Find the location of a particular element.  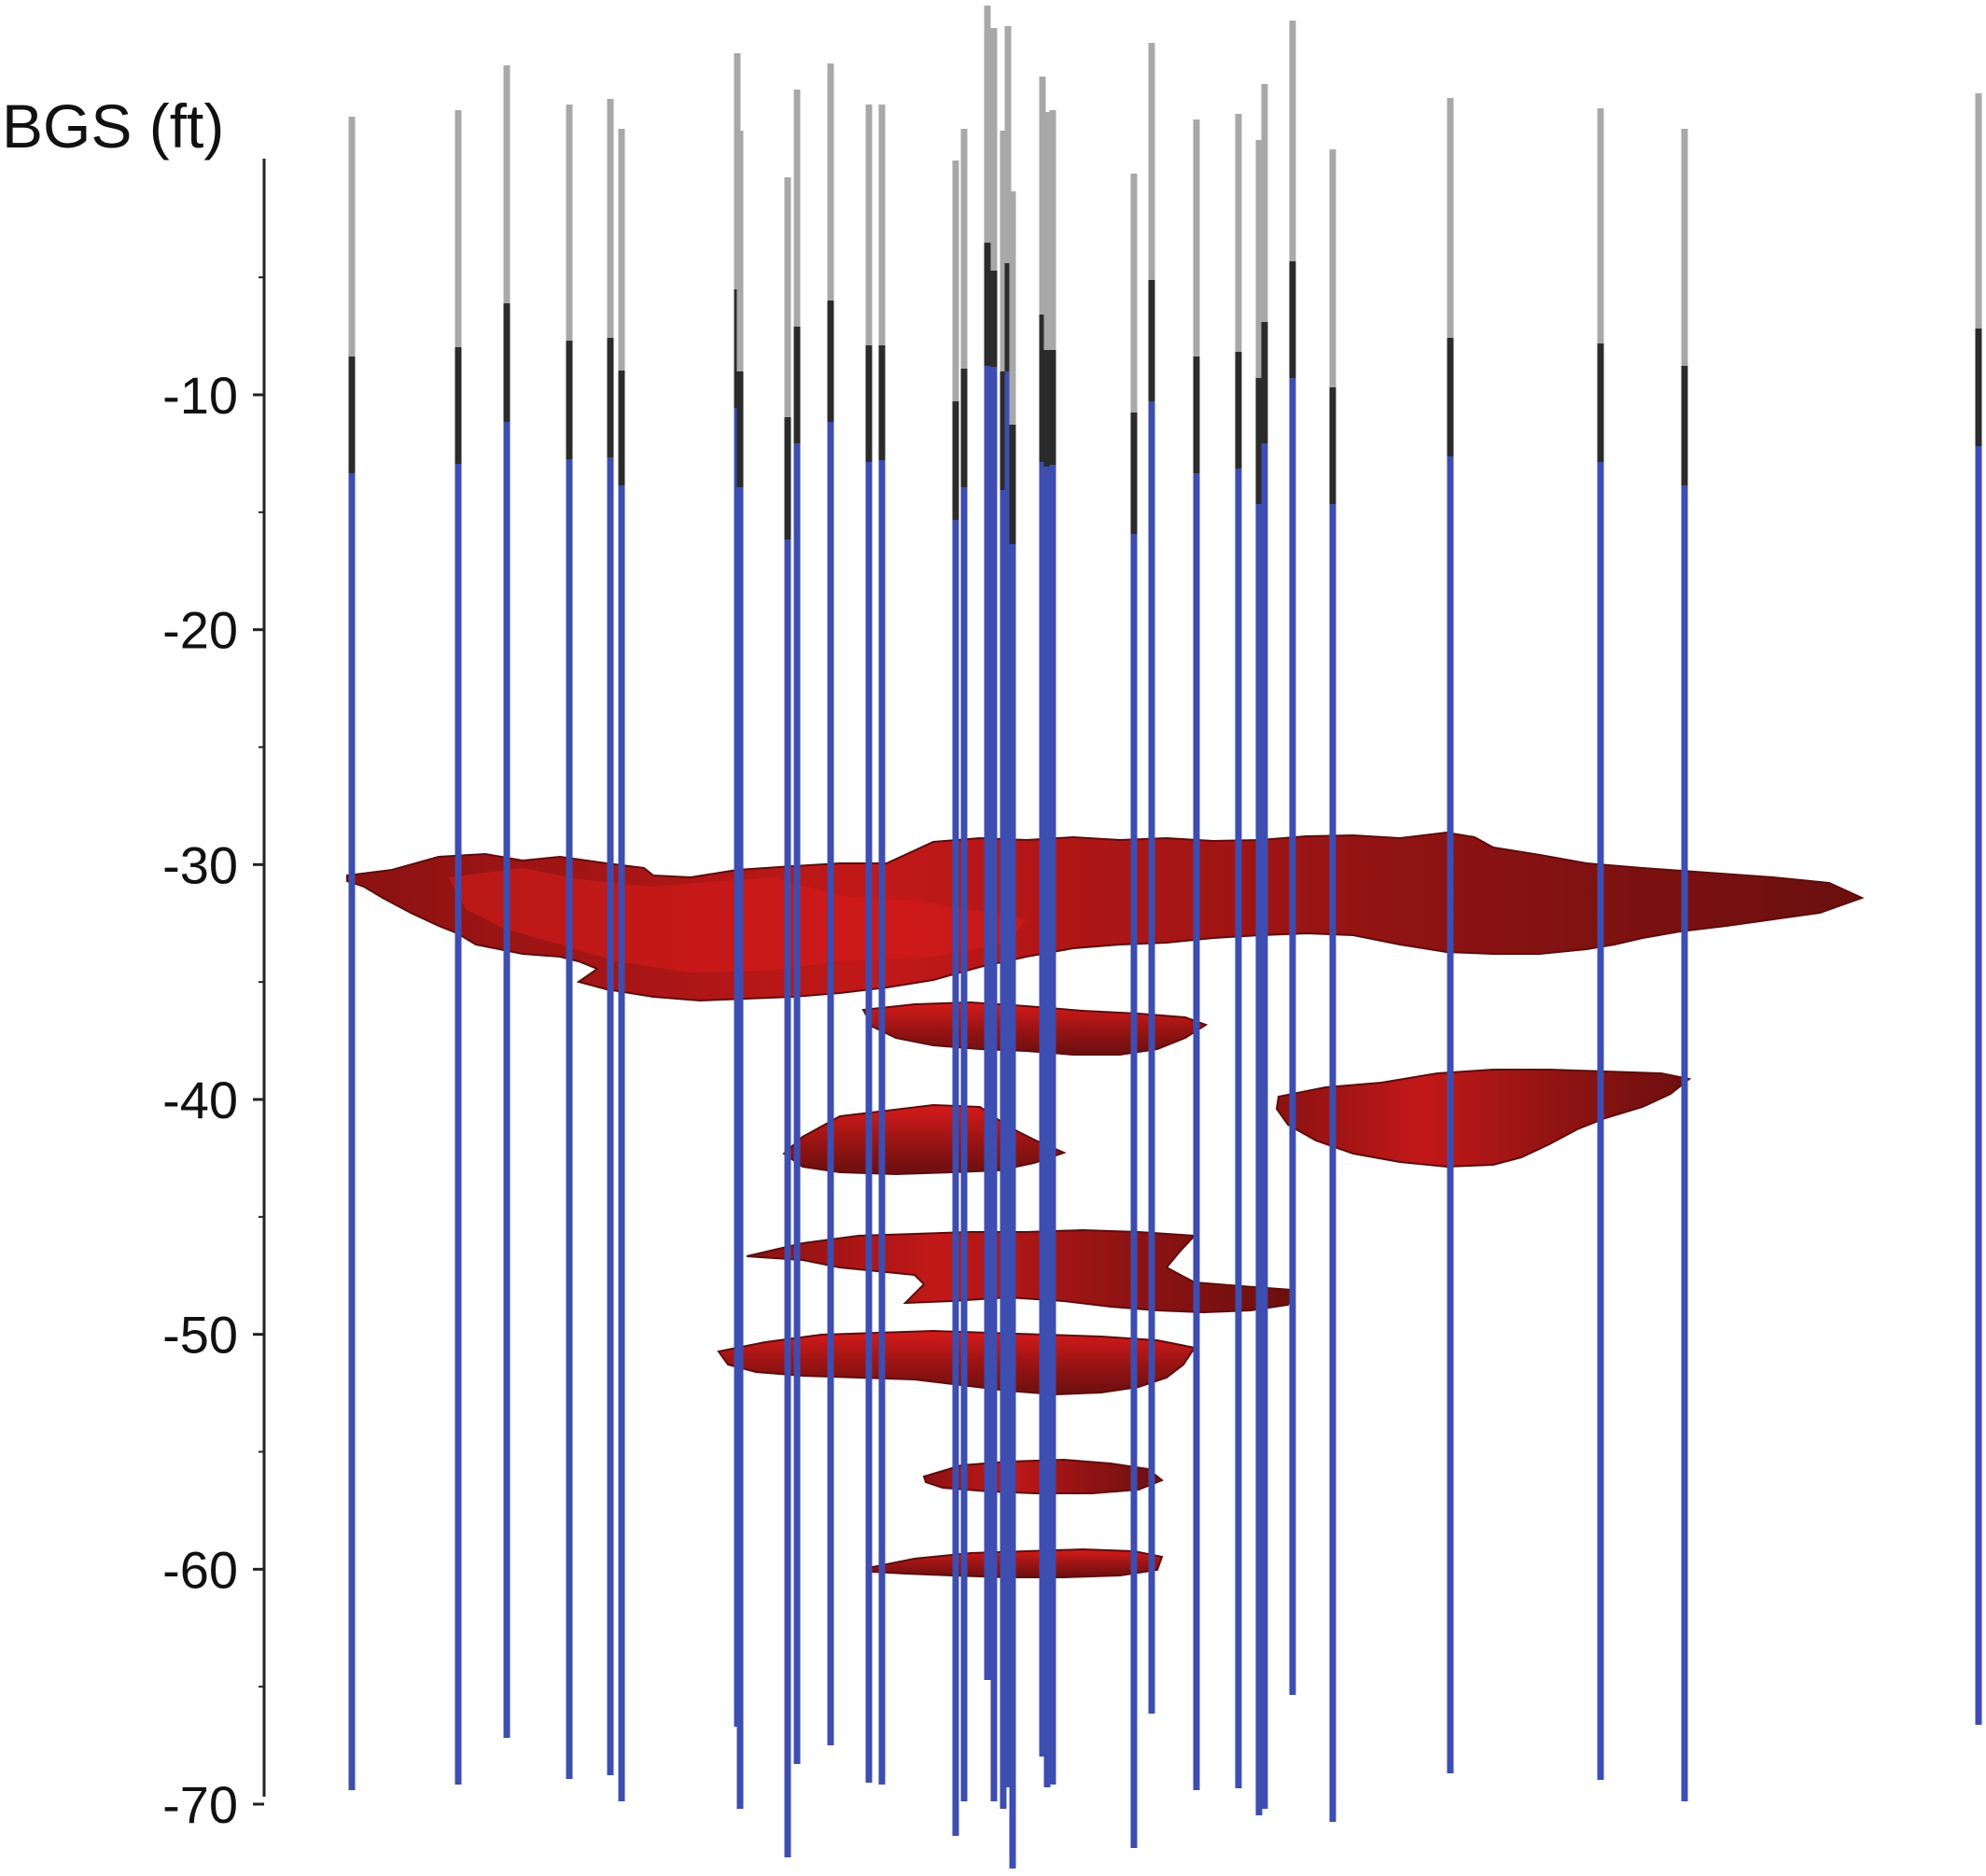

tick-label: -50 is located at coordinates (200, 1335).